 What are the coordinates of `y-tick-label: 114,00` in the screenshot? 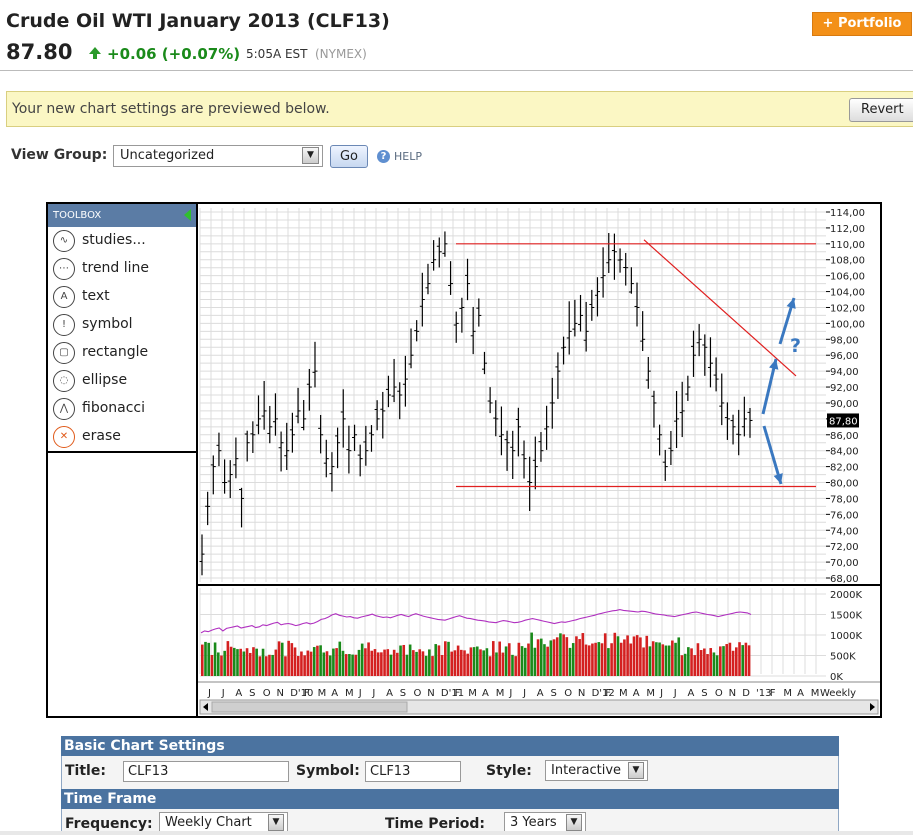 It's located at (847, 213).